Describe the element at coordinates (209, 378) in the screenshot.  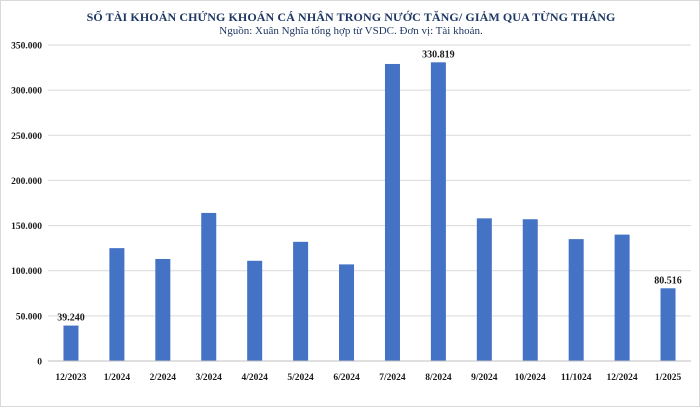
I see `x-tick-label: 3/2024` at that location.